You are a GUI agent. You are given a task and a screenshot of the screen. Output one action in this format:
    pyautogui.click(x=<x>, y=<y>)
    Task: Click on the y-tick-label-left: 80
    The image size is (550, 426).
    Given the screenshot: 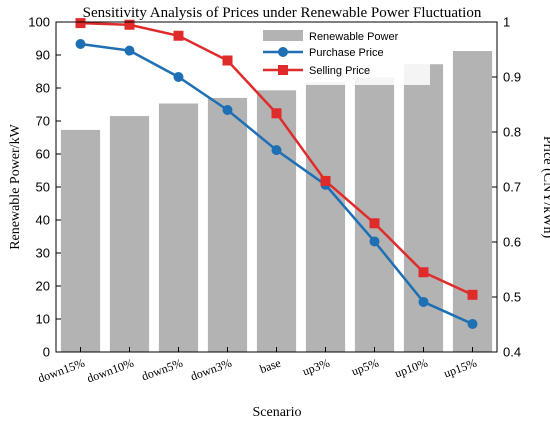 What is the action you would take?
    pyautogui.click(x=43, y=88)
    